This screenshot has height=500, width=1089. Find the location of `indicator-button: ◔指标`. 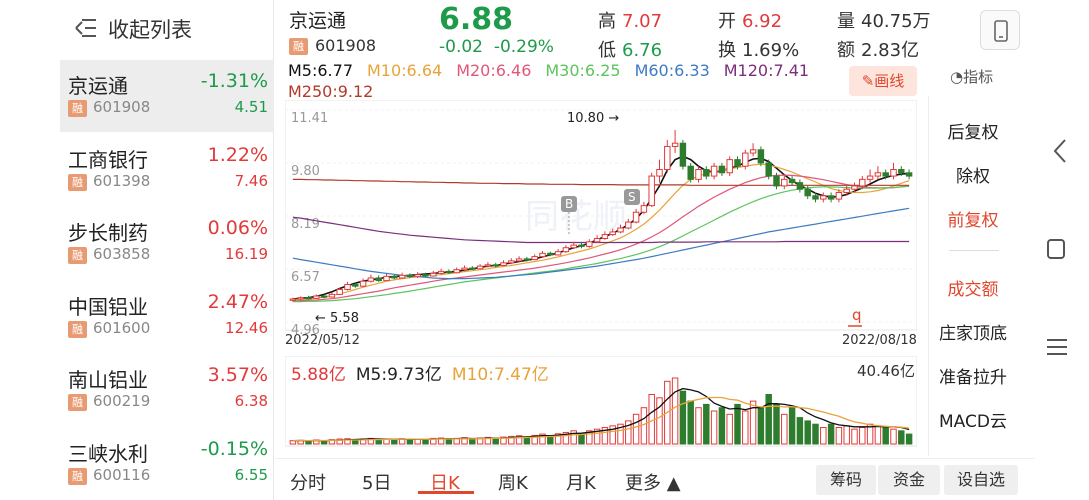

indicator-button: ◔指标 is located at coordinates (972, 77).